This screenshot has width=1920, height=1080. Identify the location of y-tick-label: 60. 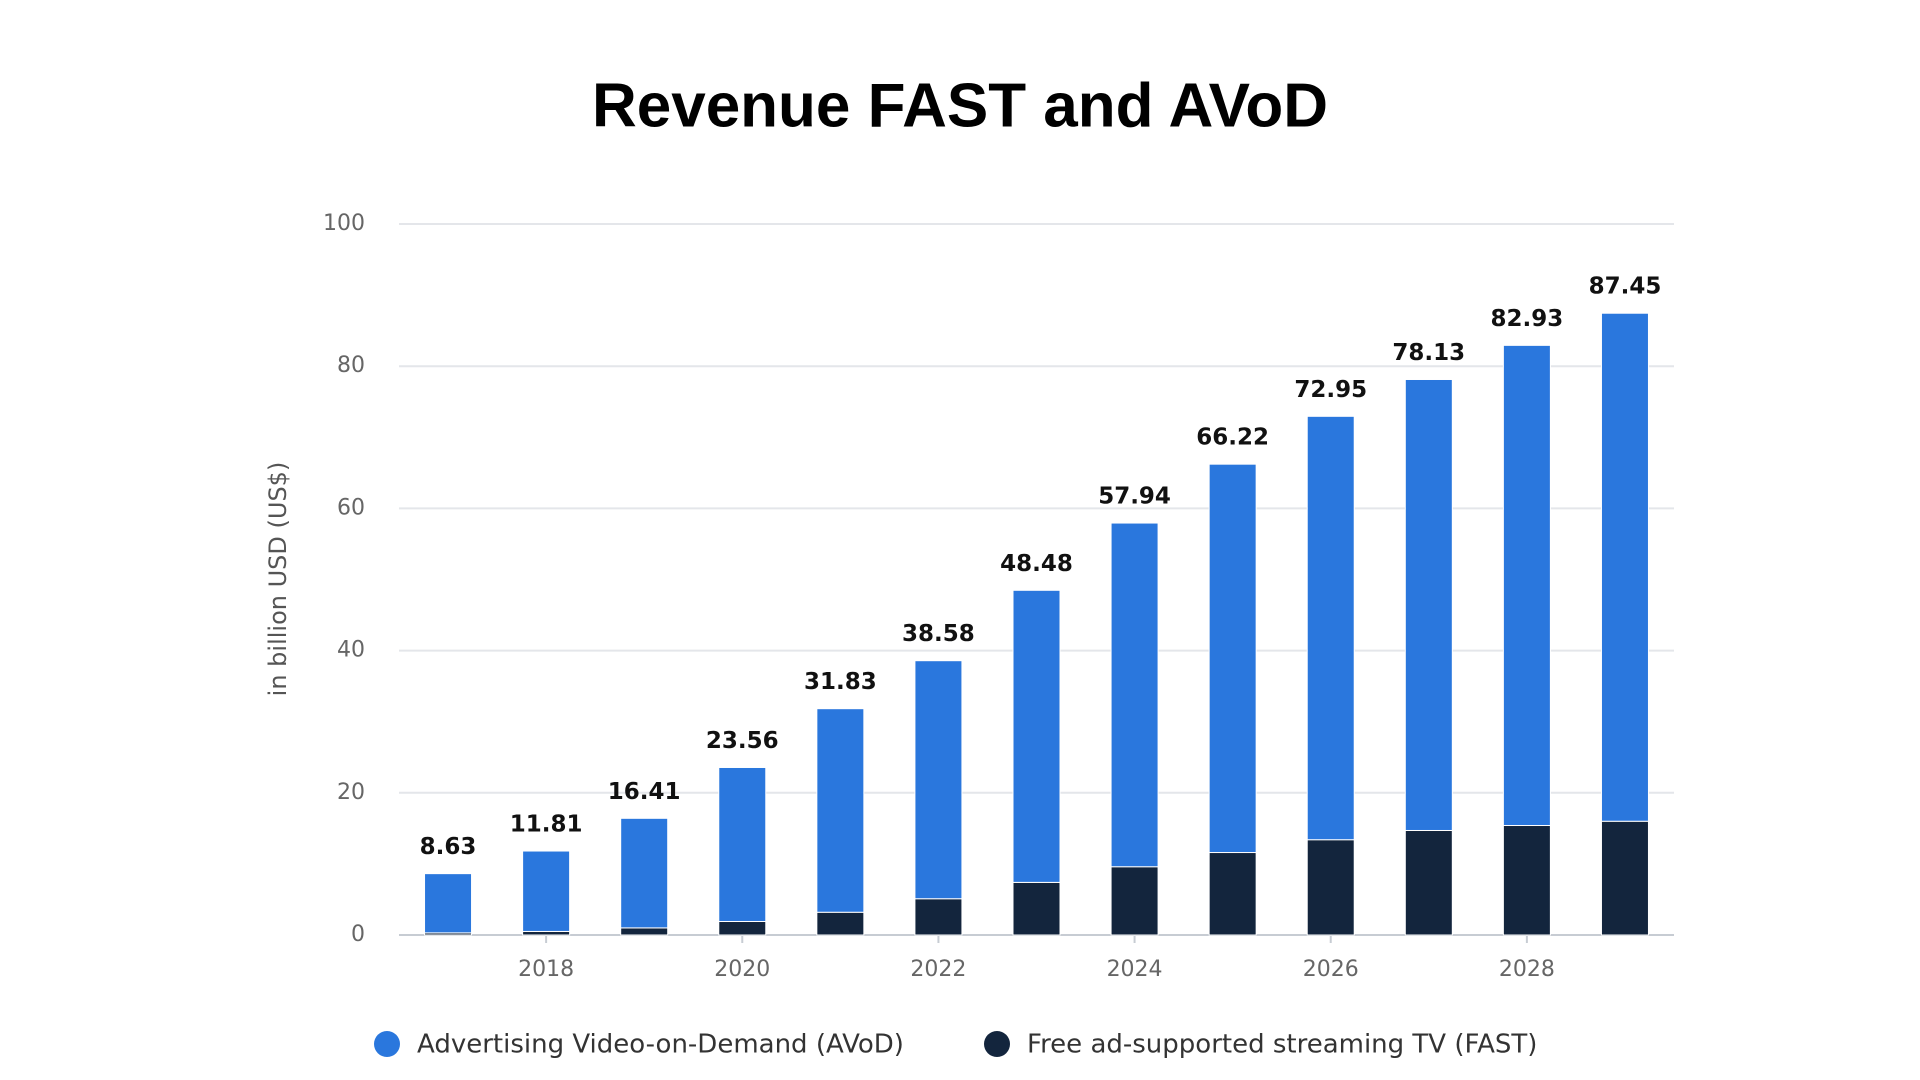
(351, 507).